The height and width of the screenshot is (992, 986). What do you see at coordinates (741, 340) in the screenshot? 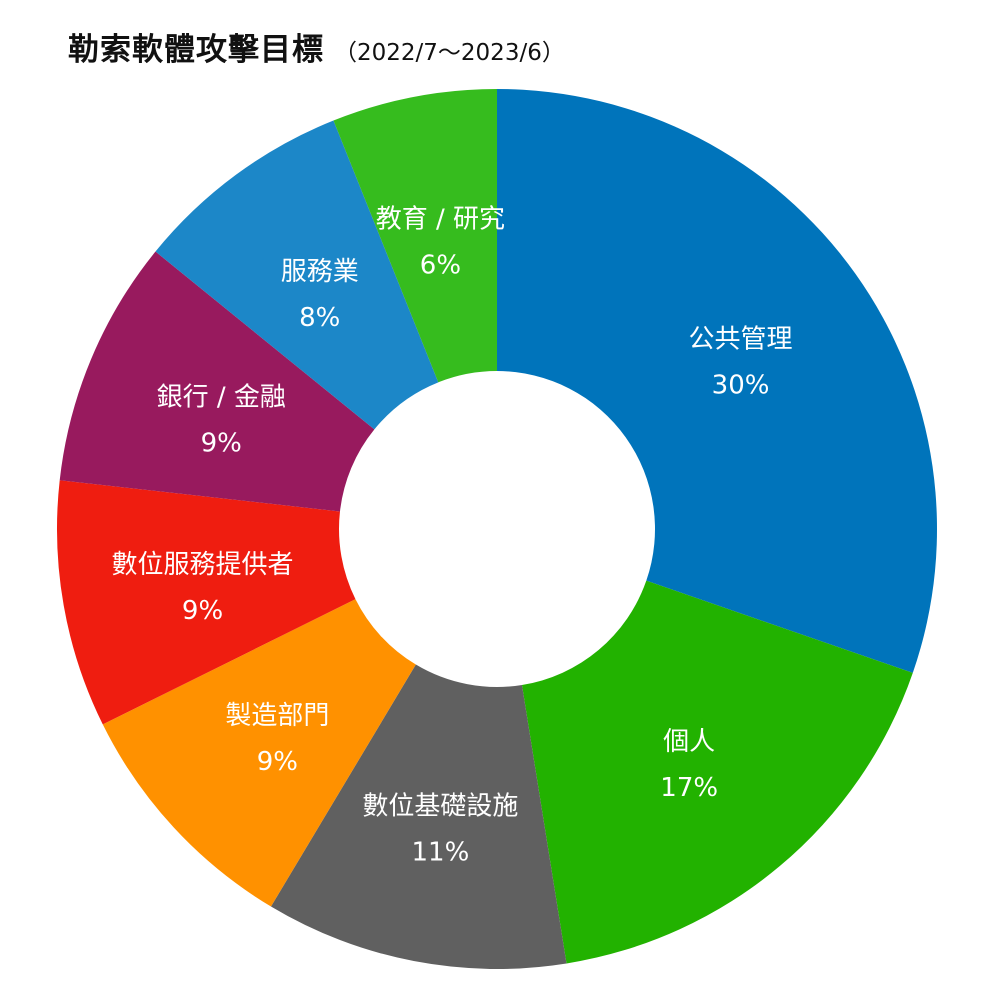
I see `slice-label-公共管理: 公共管理` at bounding box center [741, 340].